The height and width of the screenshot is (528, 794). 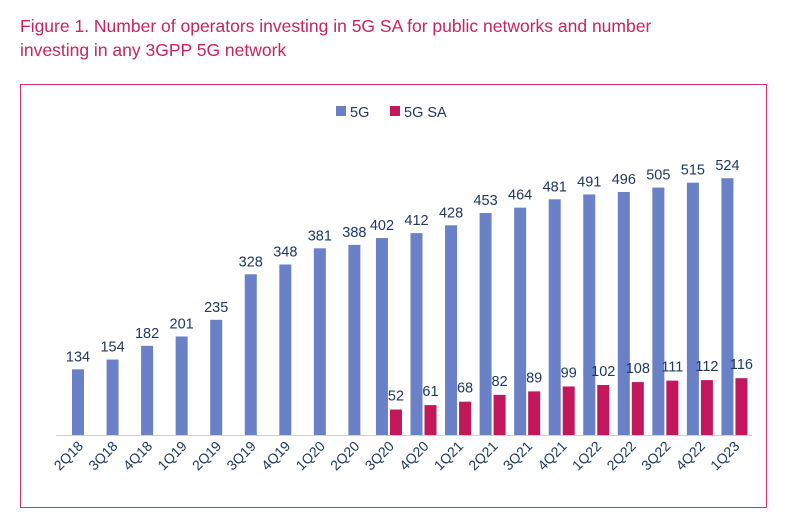 What do you see at coordinates (465, 418) in the screenshot?
I see `bar-5g-sa-1q21` at bounding box center [465, 418].